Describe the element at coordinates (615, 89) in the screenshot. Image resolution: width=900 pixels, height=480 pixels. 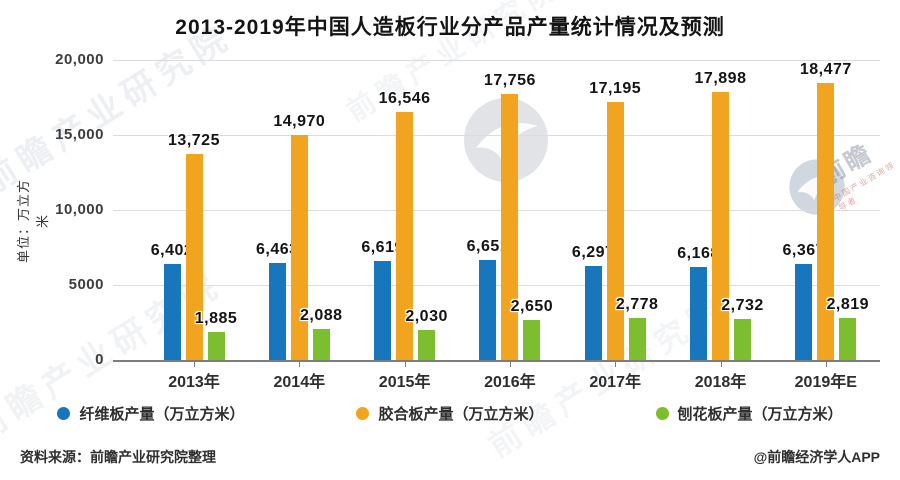
I see `bar-value-label: 17,195` at that location.